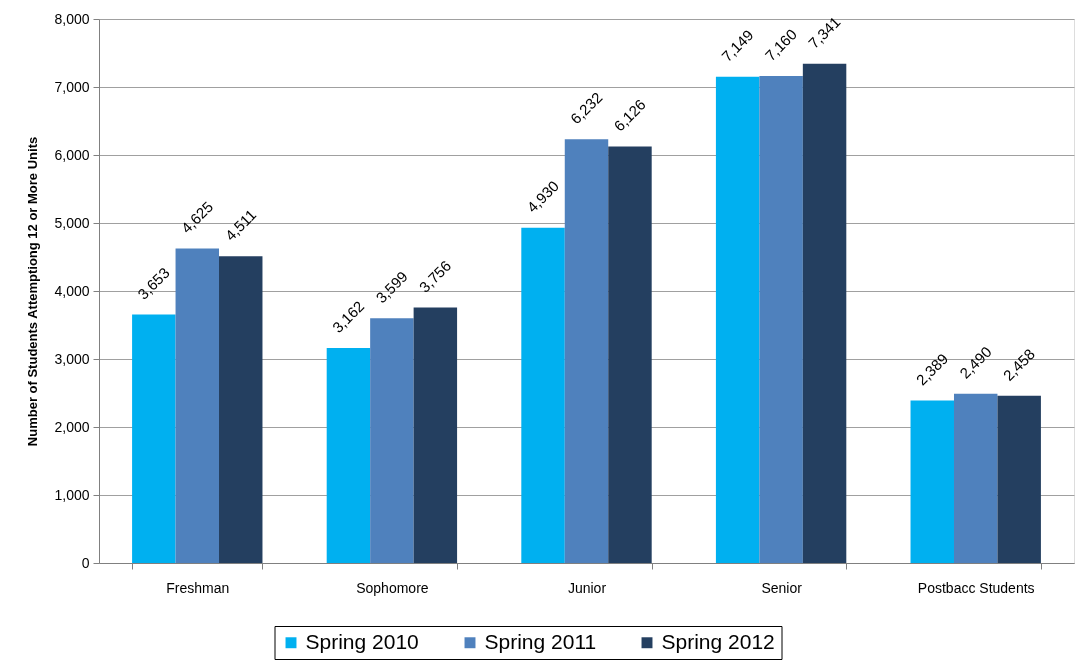 The width and height of the screenshot is (1083, 660). Describe the element at coordinates (718, 641) in the screenshot. I see `legend-label: Spring 2012` at that location.